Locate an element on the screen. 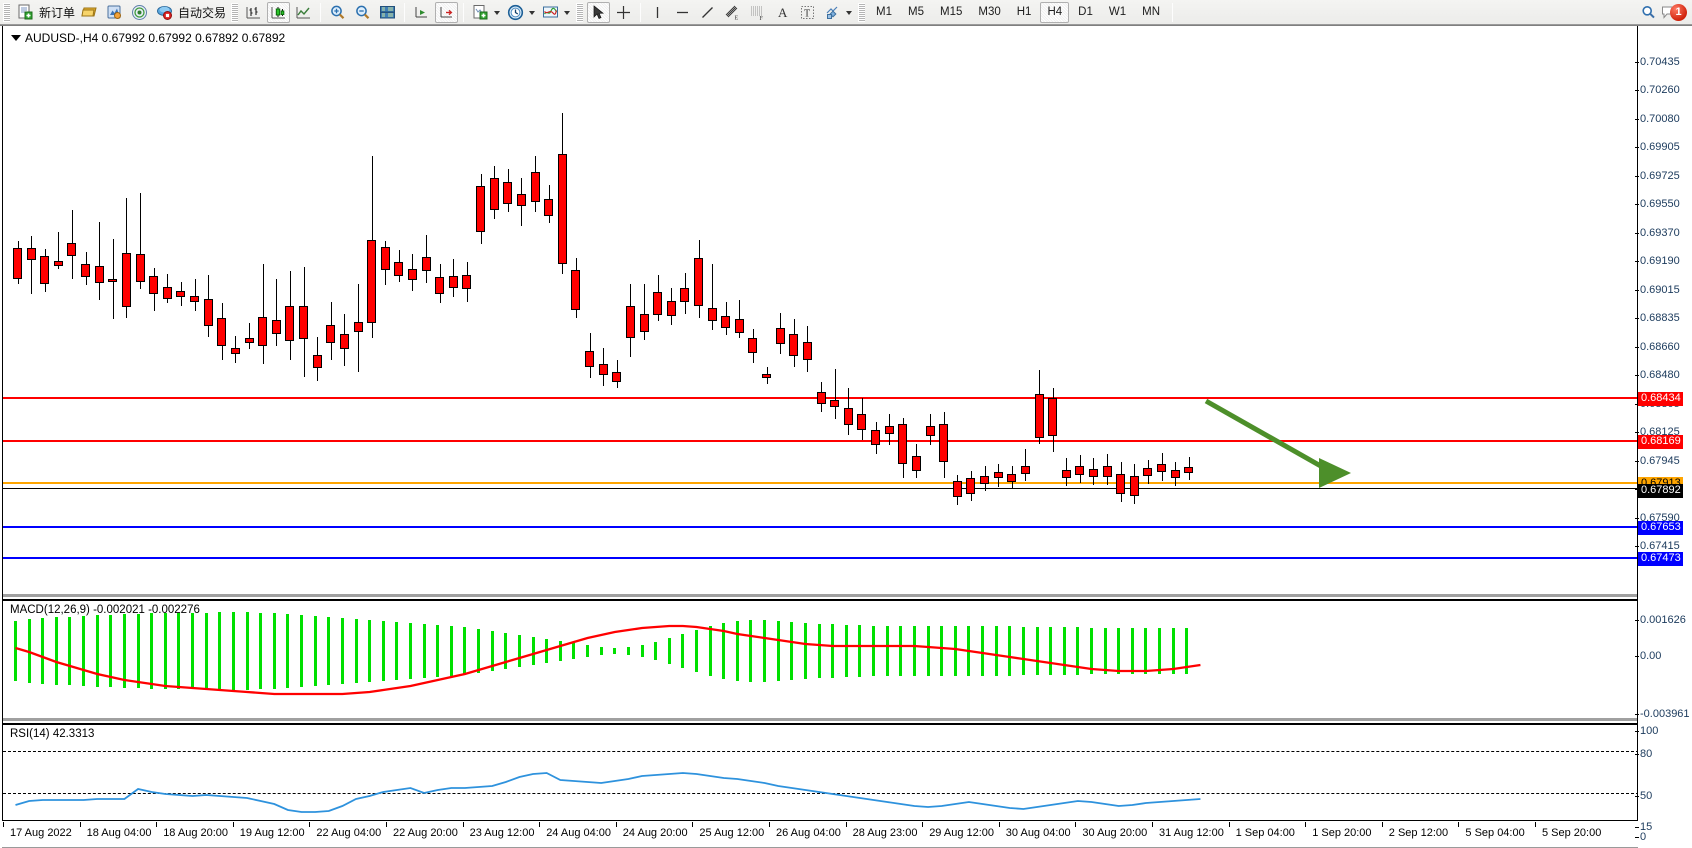 This screenshot has height=848, width=1692. svg-text: T is located at coordinates (807, 13).